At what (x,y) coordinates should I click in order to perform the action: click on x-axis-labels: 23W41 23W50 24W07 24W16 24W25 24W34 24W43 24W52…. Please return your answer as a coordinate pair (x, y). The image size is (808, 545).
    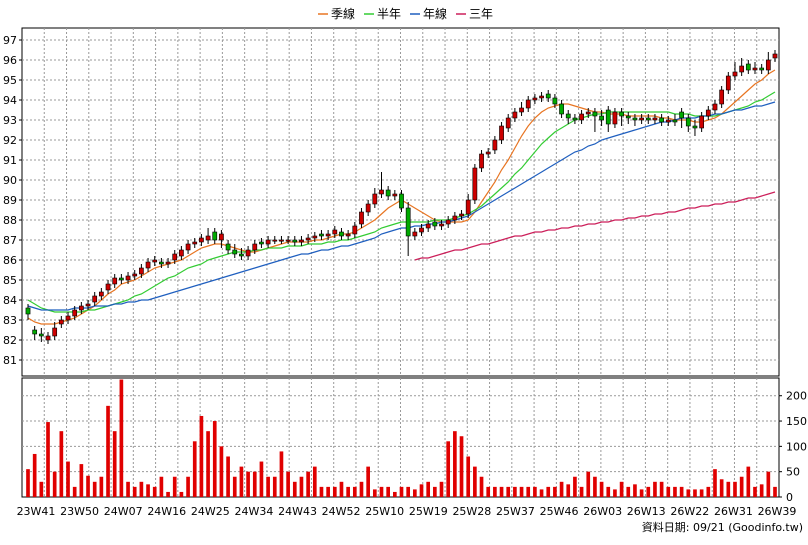
    Looking at the image, I should click on (407, 511).